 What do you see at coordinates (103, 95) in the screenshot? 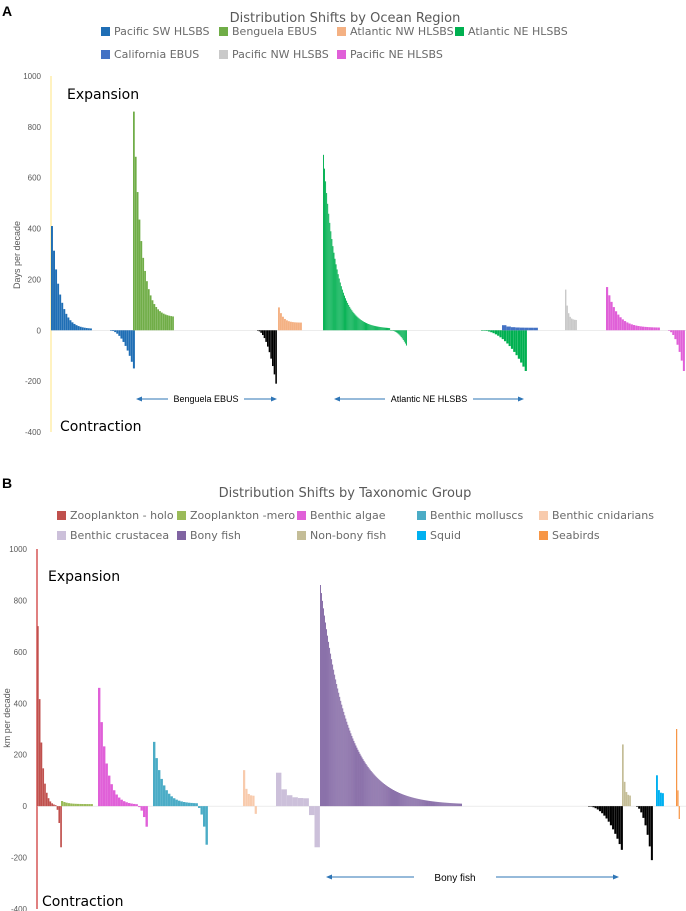
I see `panel-a-expansion-label: Expansion` at bounding box center [103, 95].